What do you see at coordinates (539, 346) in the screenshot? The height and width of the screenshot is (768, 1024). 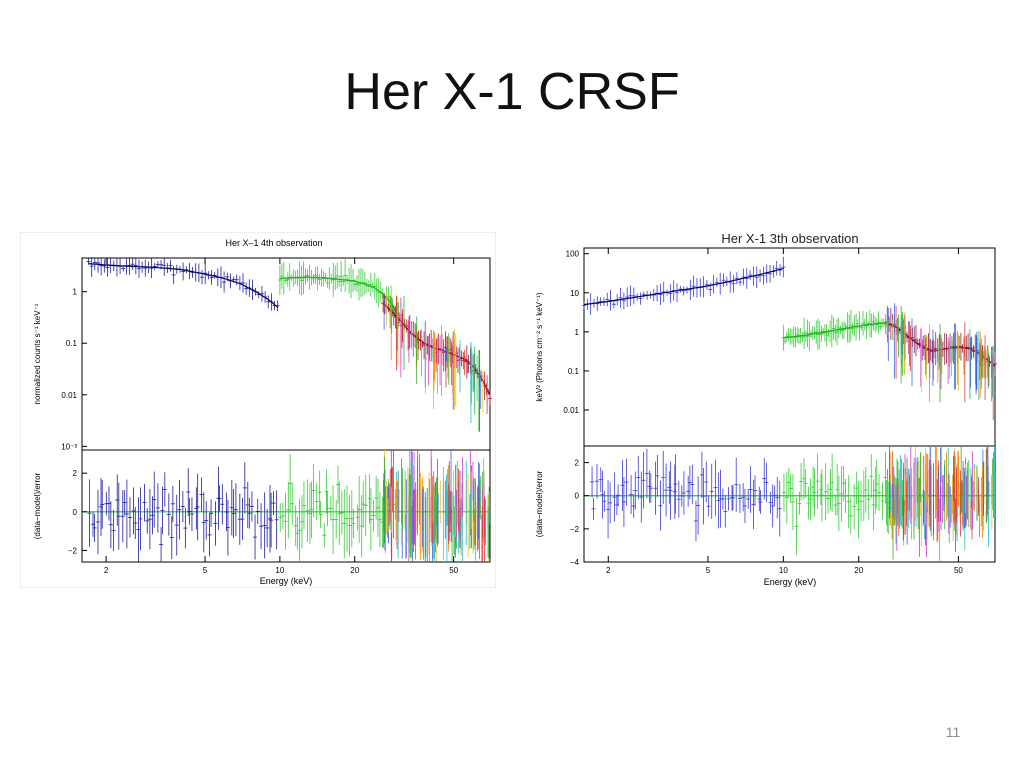 I see `y-axis-label-top: keV² (Photons cm⁻² s⁻¹ keV⁻¹)` at bounding box center [539, 346].